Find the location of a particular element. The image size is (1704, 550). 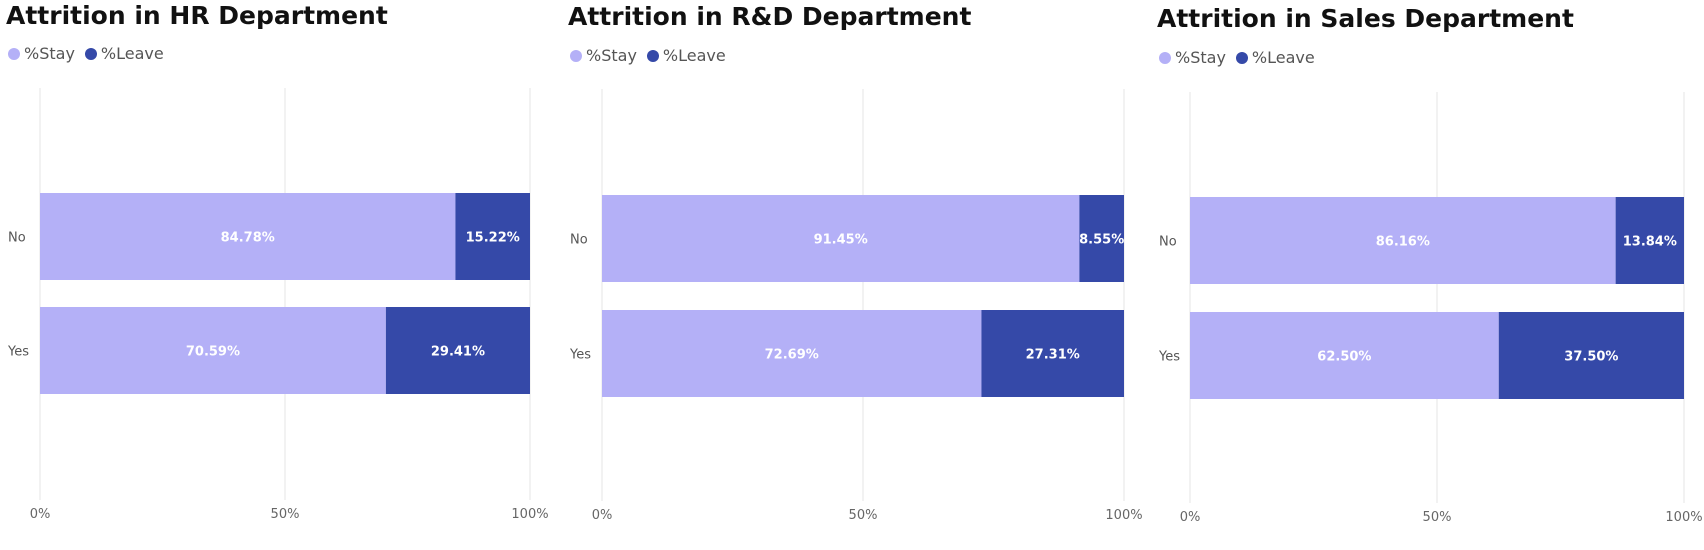

bar-data-label: 8.55% is located at coordinates (1101, 240).